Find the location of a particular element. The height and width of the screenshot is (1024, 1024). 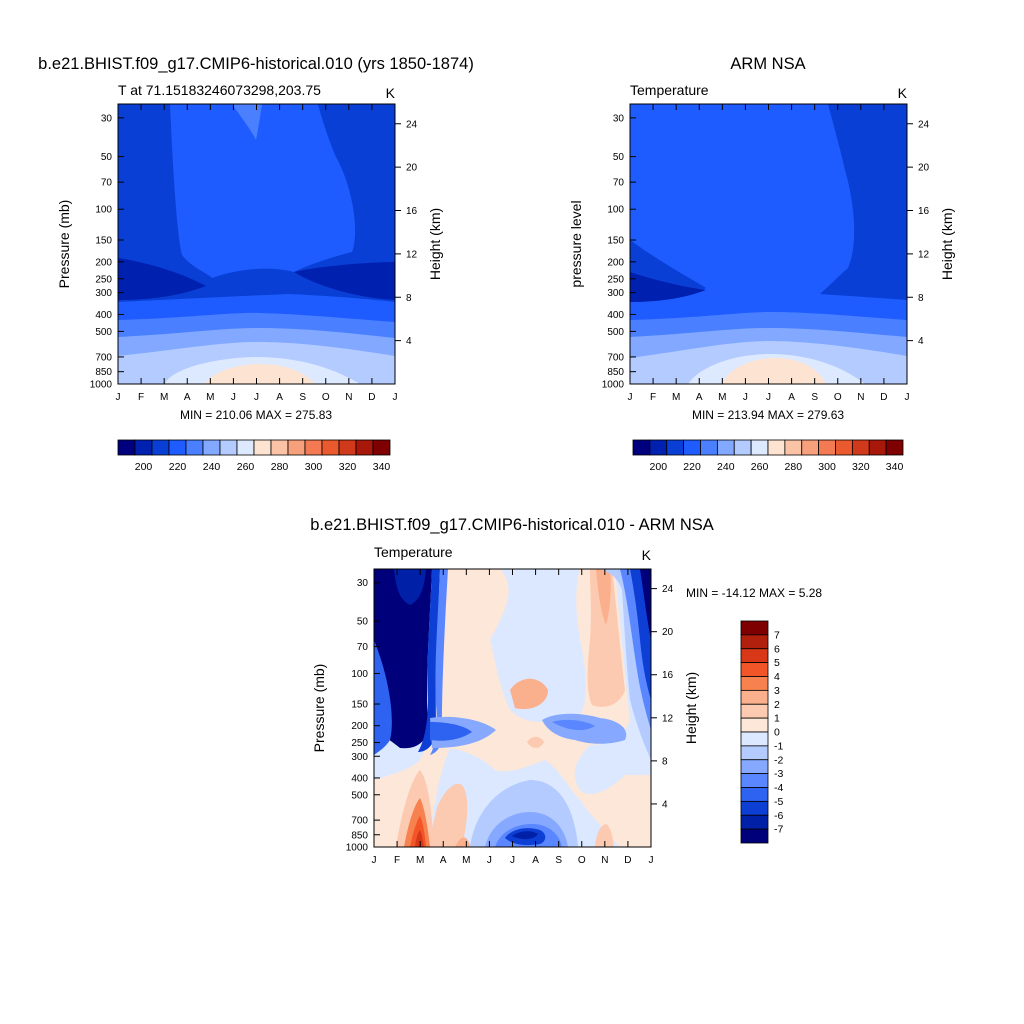

panel-diff-minmax: MIN = -14.12 MAX = 5.28 is located at coordinates (754, 593).